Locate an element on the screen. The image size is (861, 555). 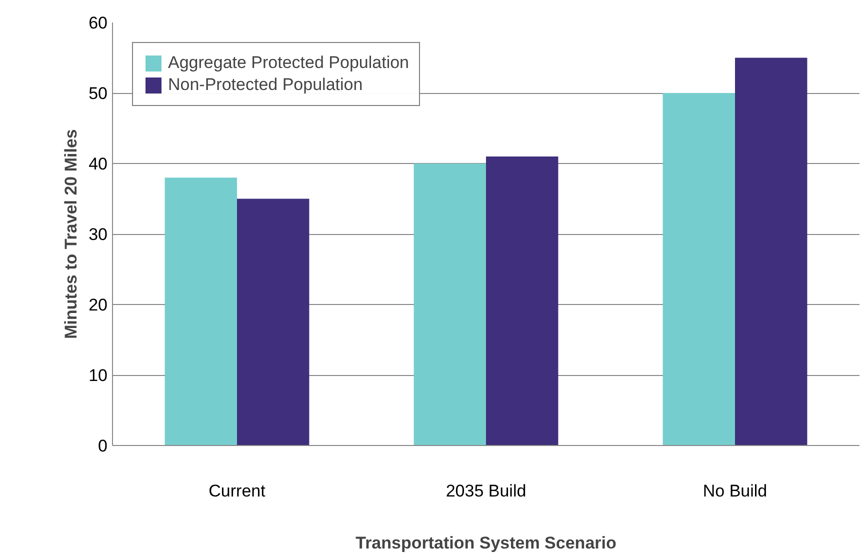
y-axis-title: Minutes to Travel 20 Miles is located at coordinates (71, 234).